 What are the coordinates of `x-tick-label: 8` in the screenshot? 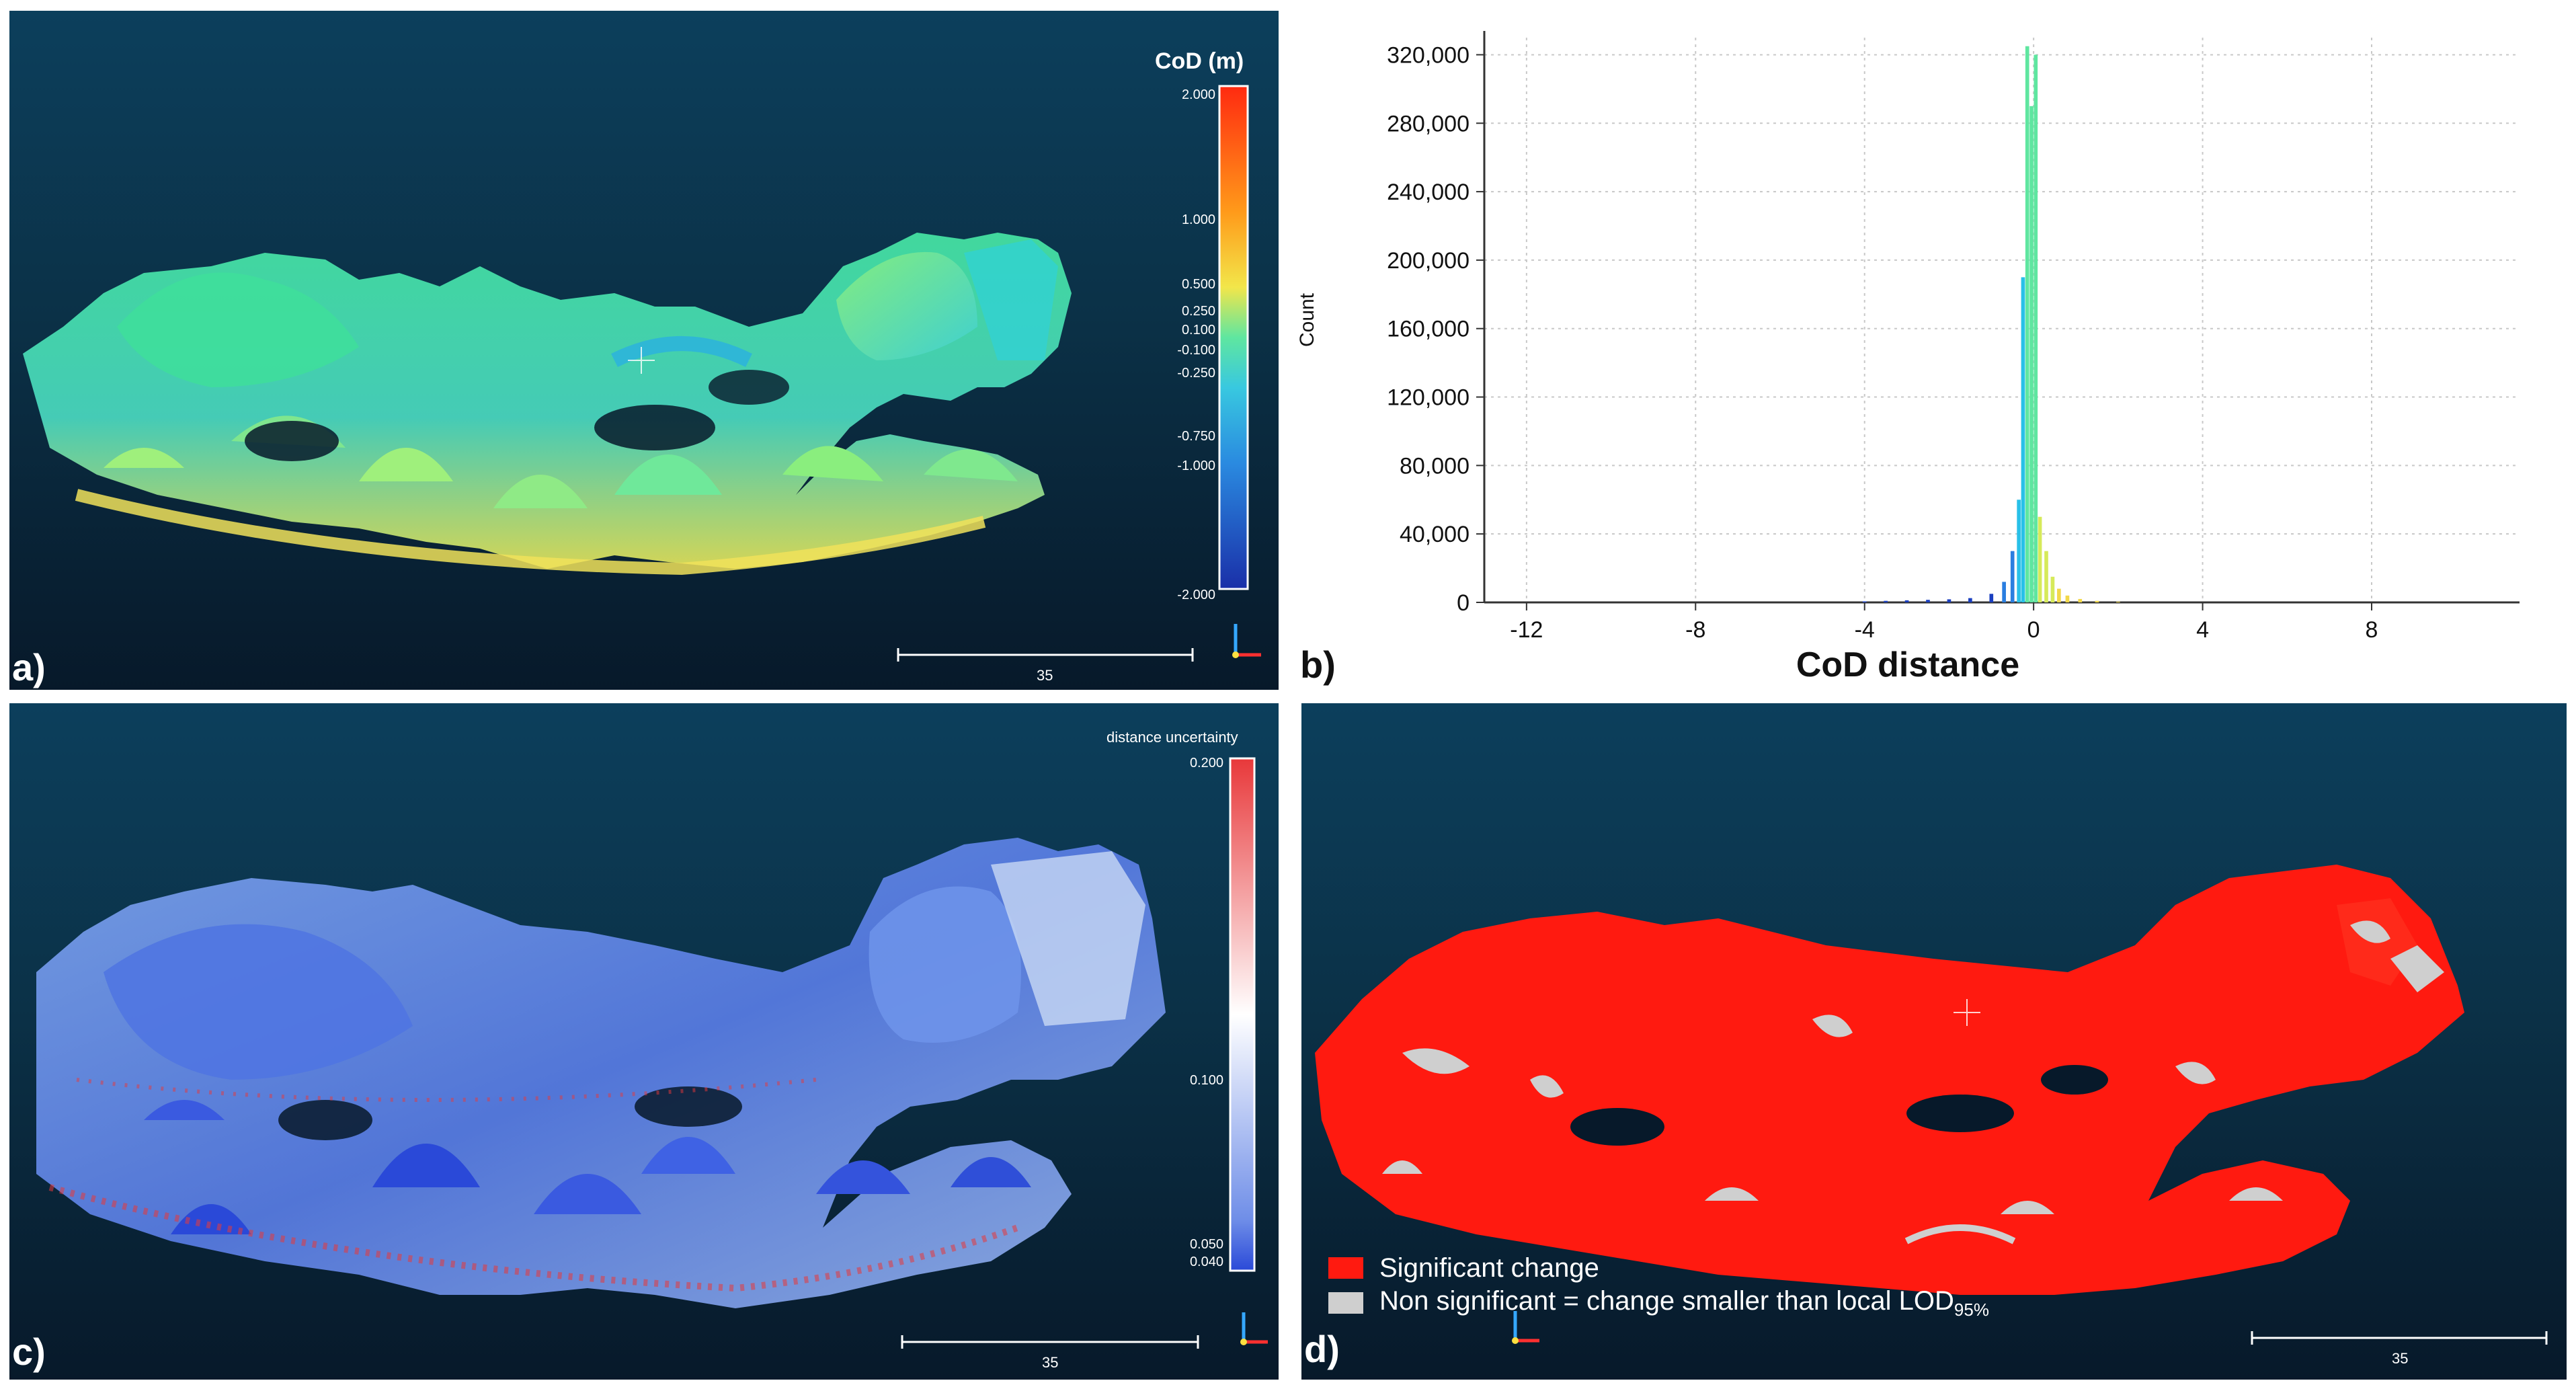 It's located at (2372, 630).